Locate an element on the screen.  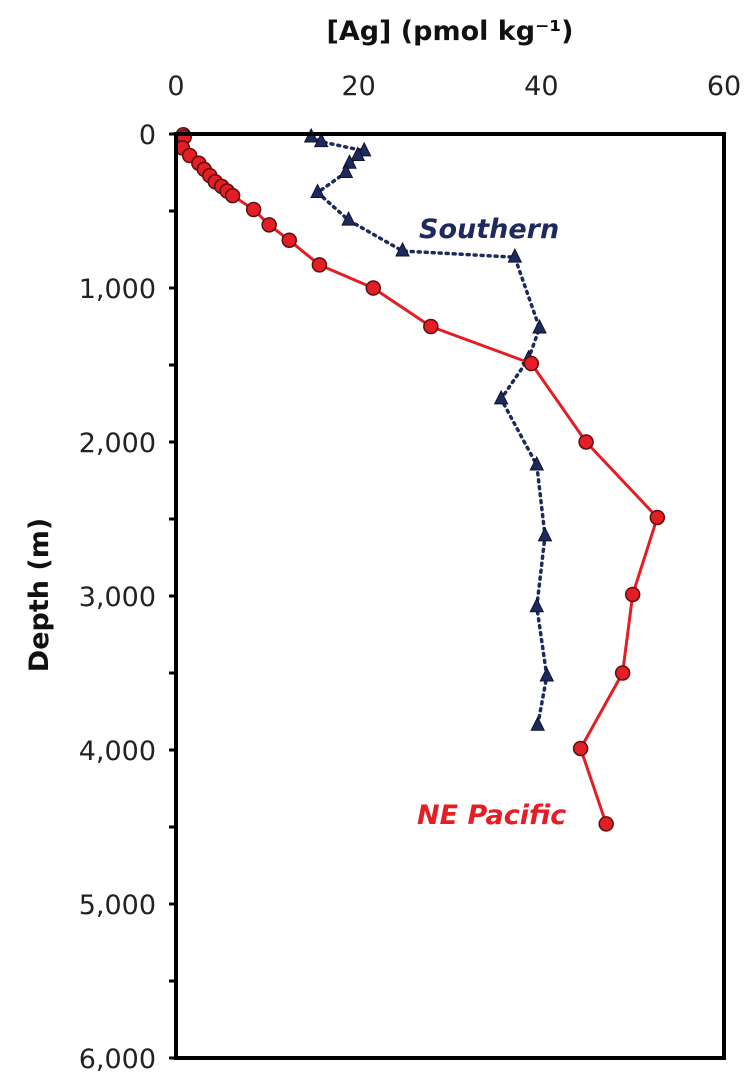
y-tick-label-3: 3,000 is located at coordinates (117, 597).